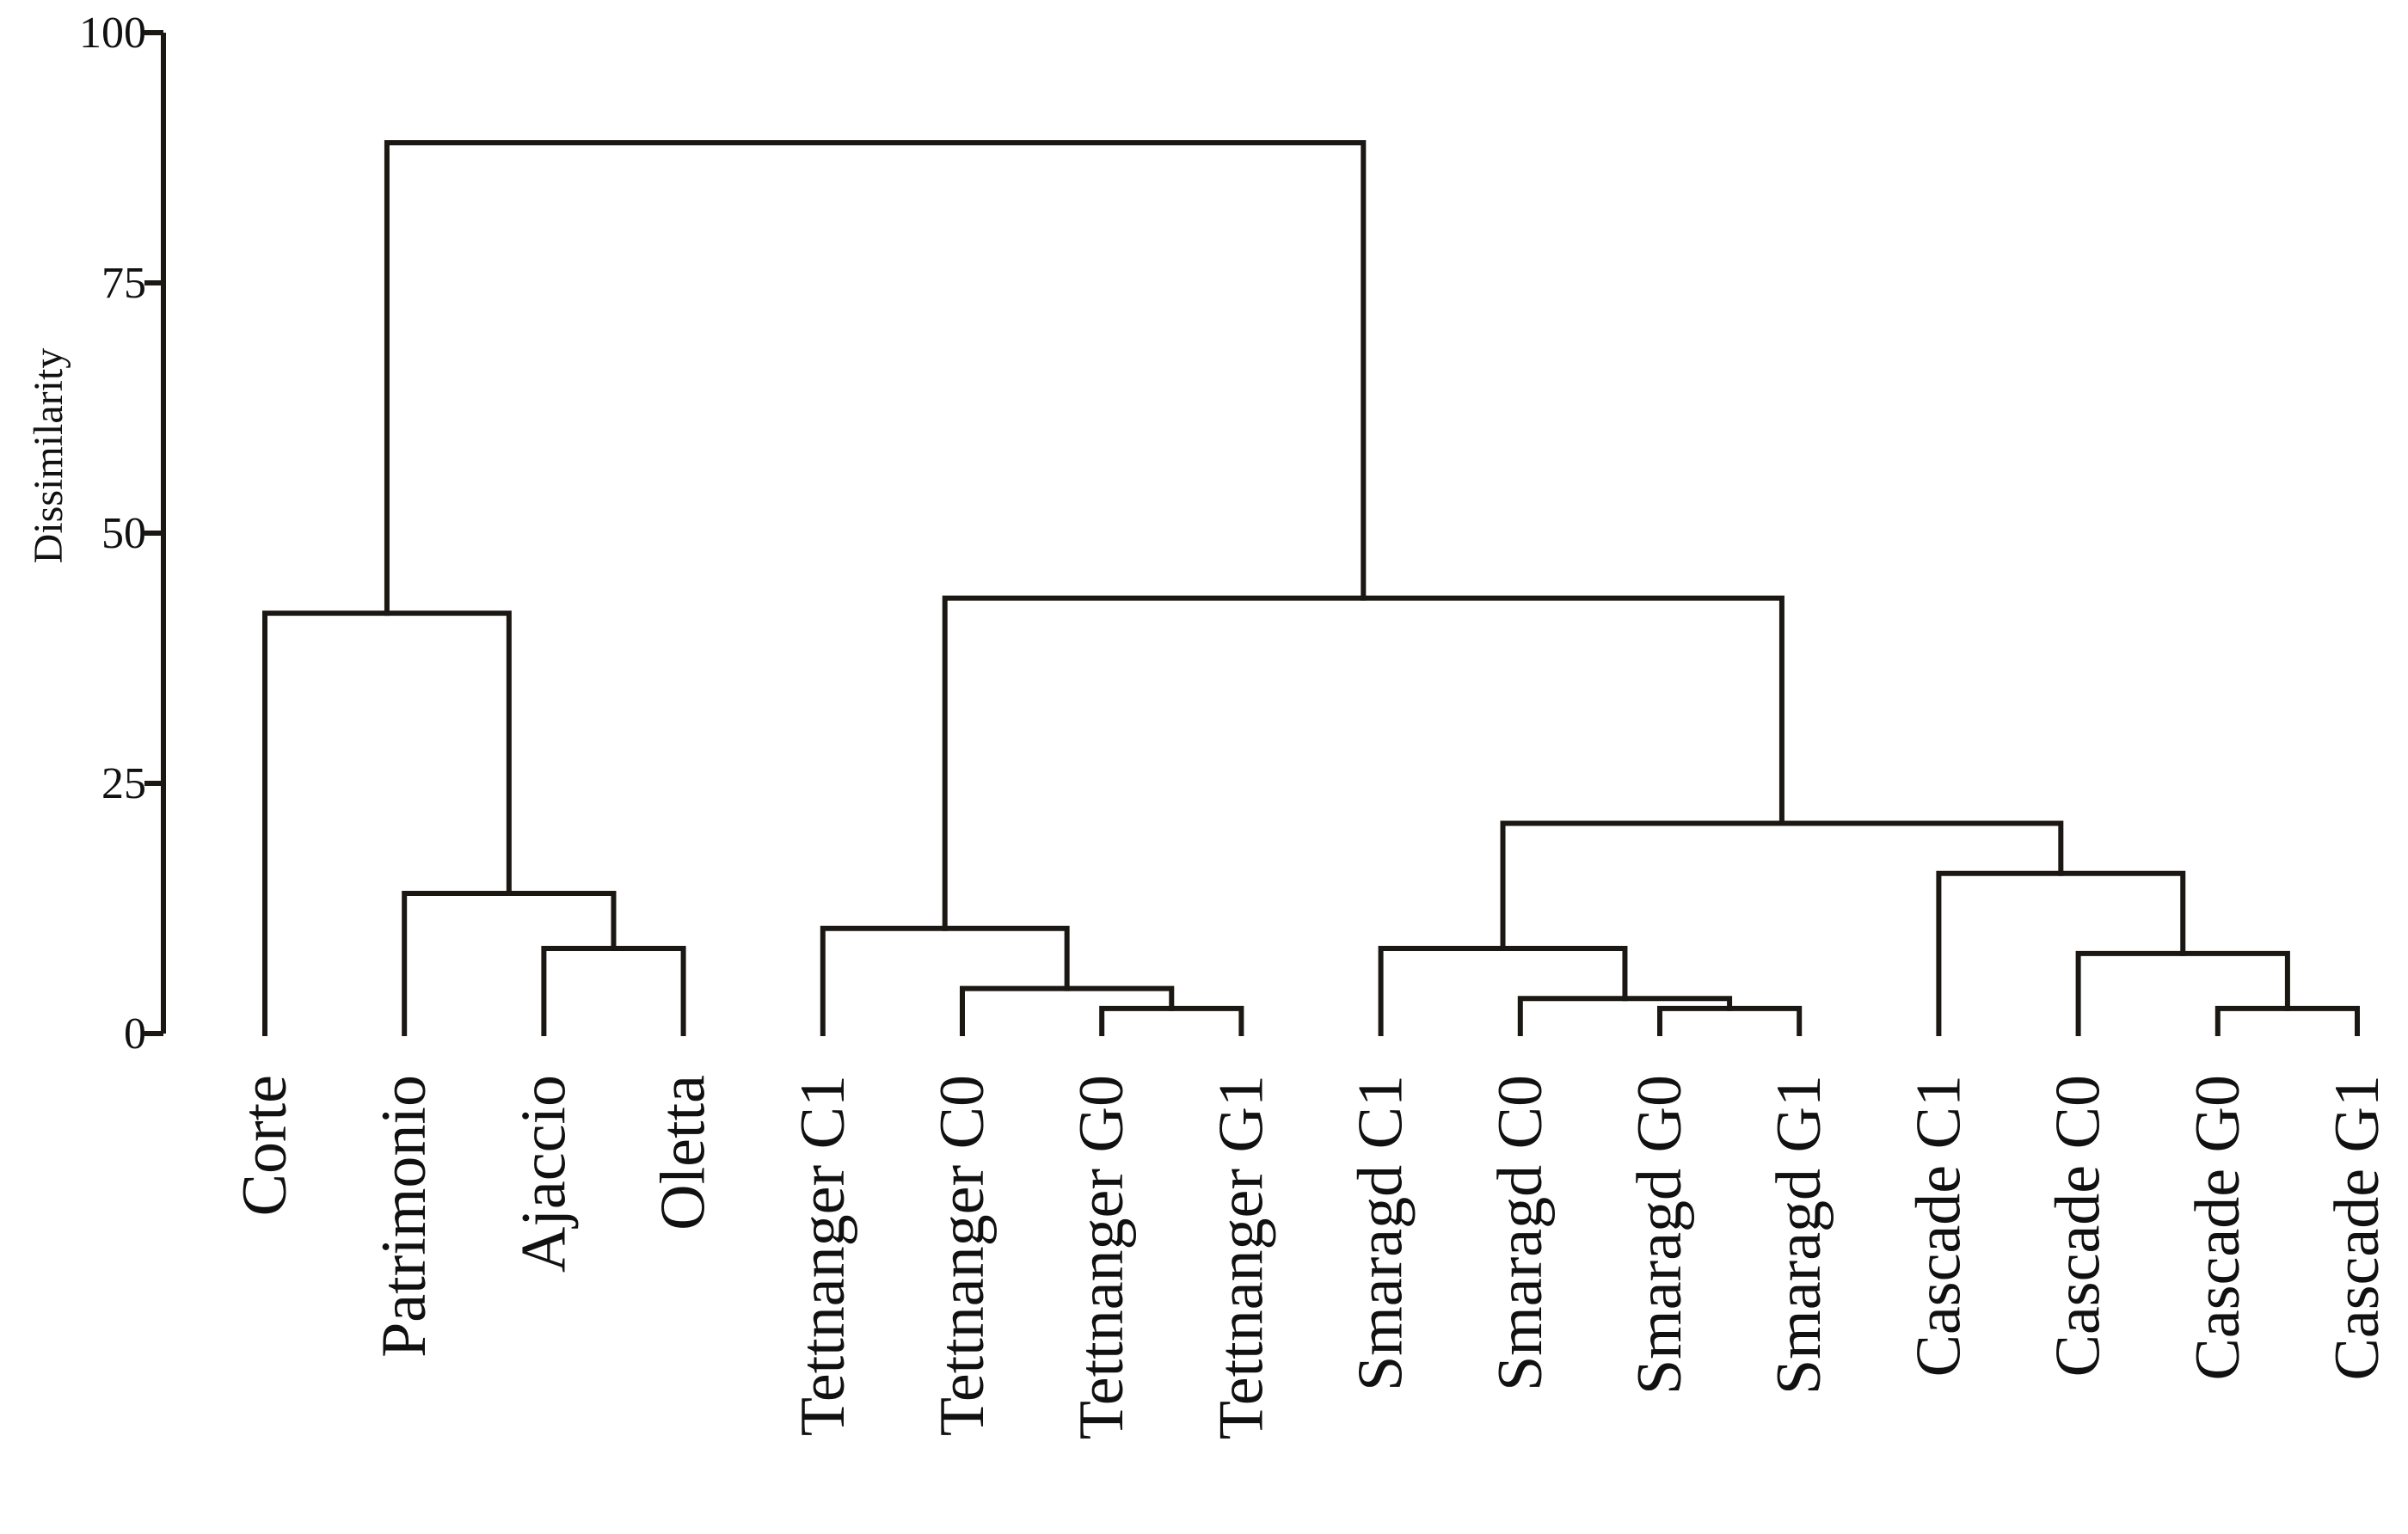 The width and height of the screenshot is (2408, 1534). Describe the element at coordinates (265, 1145) in the screenshot. I see `leaf-label: Corte` at that location.